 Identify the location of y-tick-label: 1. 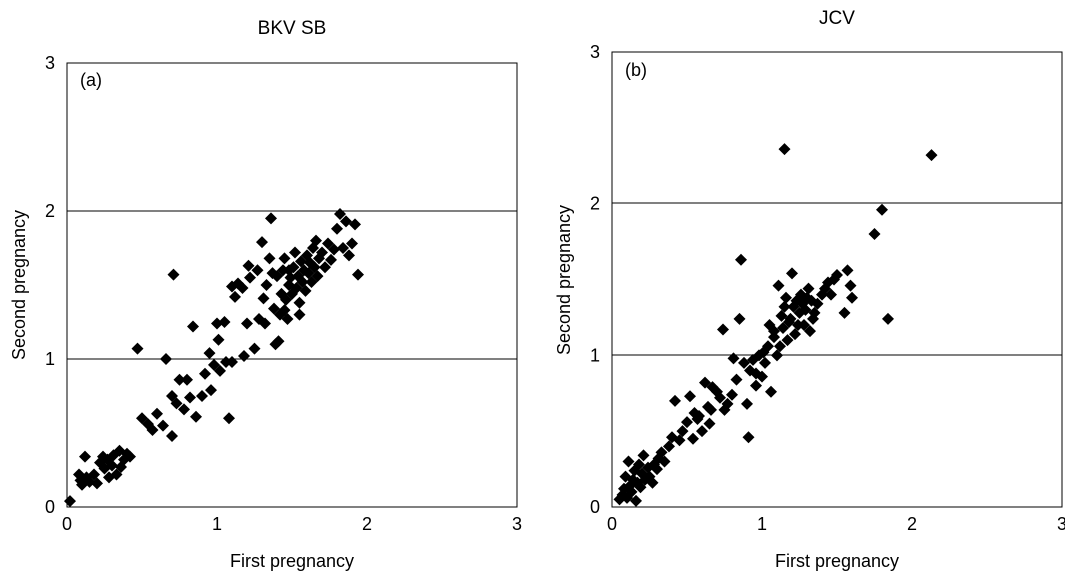
(50, 359).